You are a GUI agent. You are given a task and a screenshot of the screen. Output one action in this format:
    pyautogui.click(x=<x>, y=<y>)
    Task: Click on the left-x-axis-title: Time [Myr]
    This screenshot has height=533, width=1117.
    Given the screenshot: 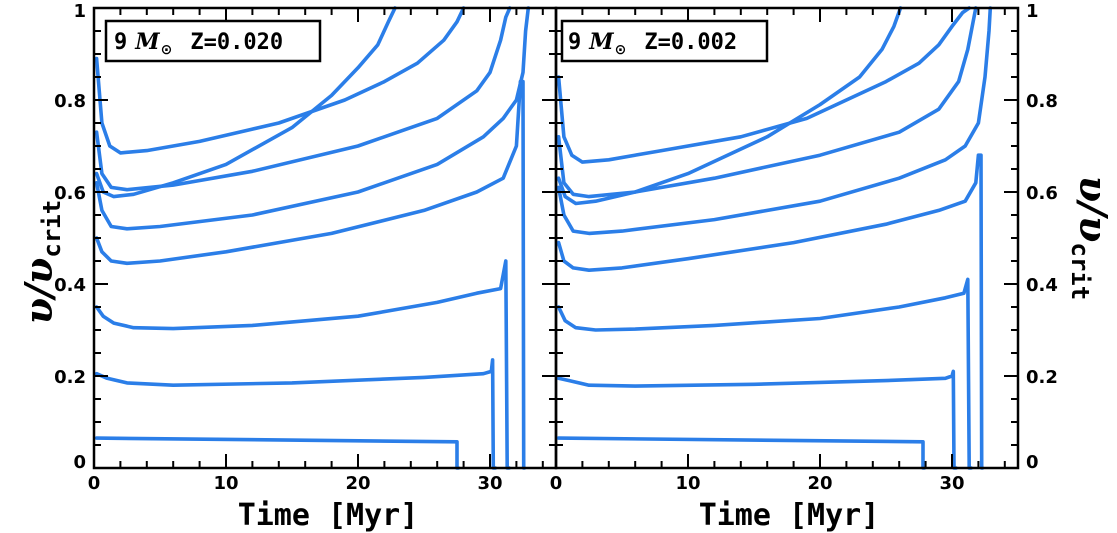 What is the action you would take?
    pyautogui.click(x=328, y=515)
    